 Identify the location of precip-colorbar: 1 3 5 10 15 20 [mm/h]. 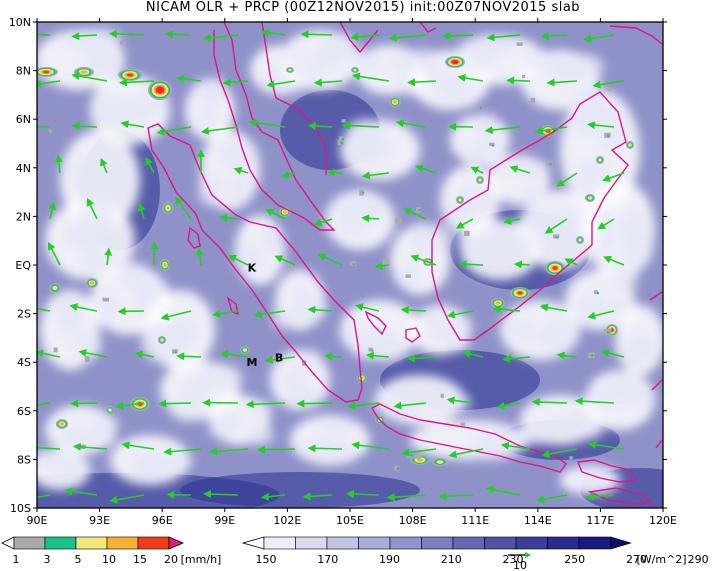
(111, 551).